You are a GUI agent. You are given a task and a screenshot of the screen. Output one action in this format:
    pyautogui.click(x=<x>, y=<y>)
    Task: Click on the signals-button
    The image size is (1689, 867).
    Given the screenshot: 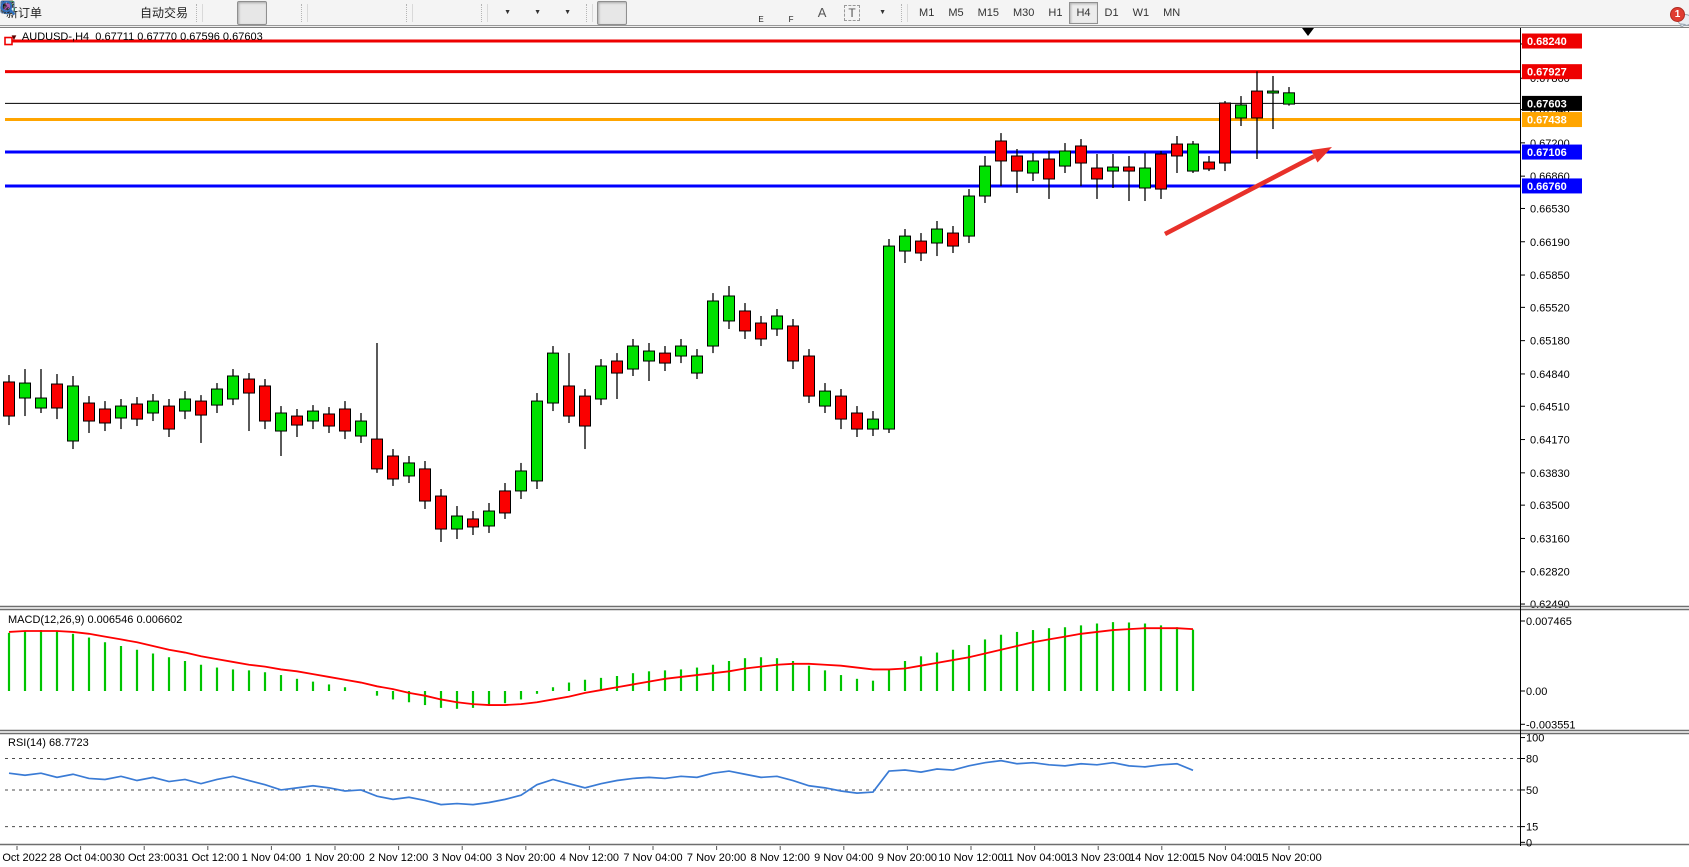 What is the action you would take?
    pyautogui.click(x=68, y=13)
    